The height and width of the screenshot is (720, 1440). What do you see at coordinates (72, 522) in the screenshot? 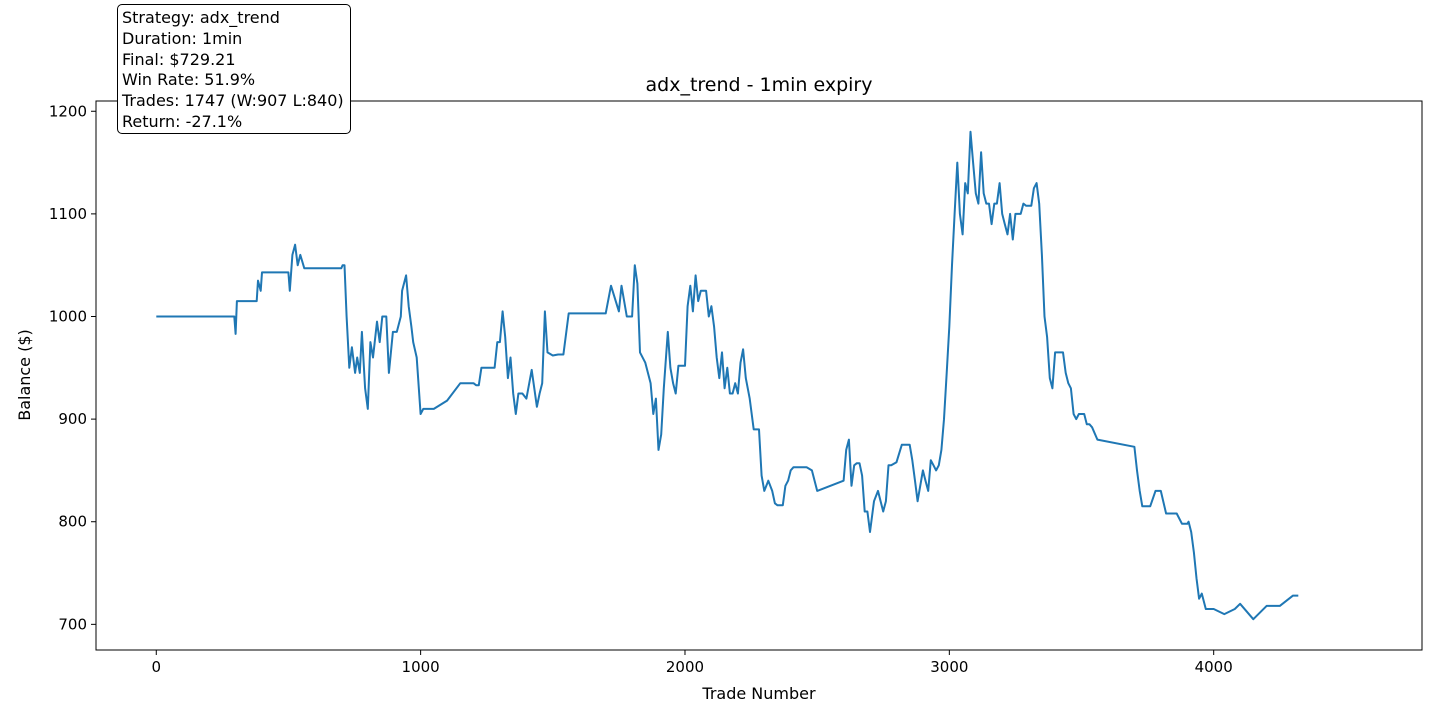
I see `y-tick-label: 800` at bounding box center [72, 522].